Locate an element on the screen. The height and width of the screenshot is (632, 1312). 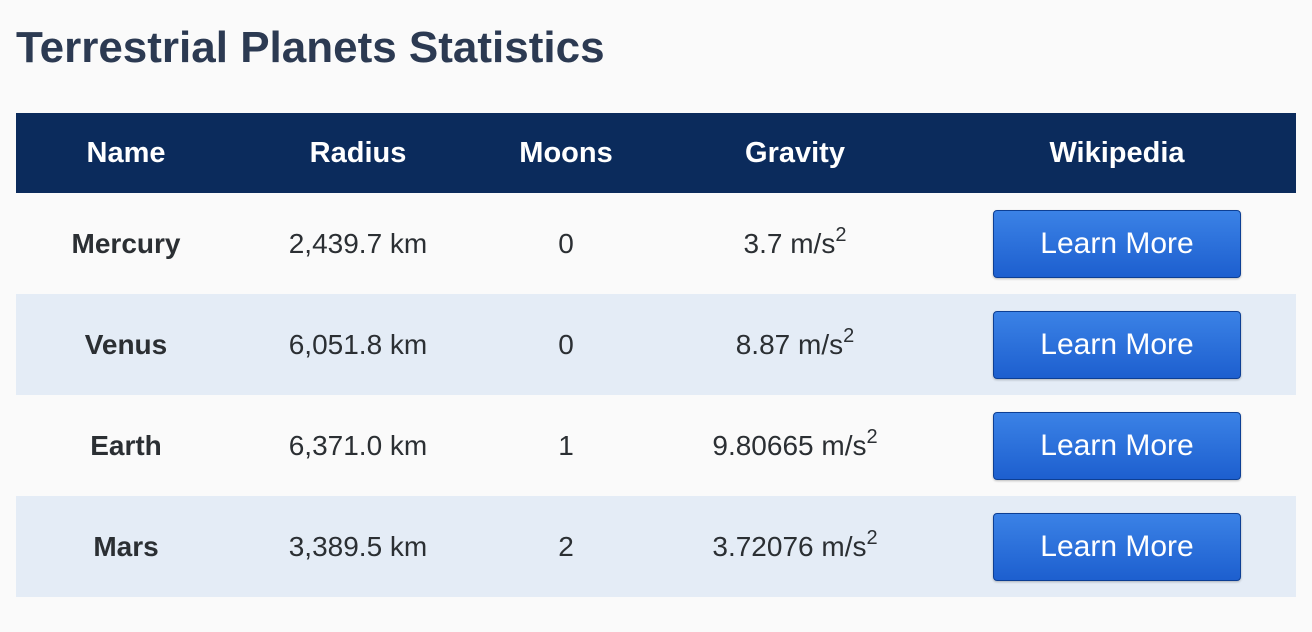
planet-gravity: 8.87 m/s2 is located at coordinates (795, 344).